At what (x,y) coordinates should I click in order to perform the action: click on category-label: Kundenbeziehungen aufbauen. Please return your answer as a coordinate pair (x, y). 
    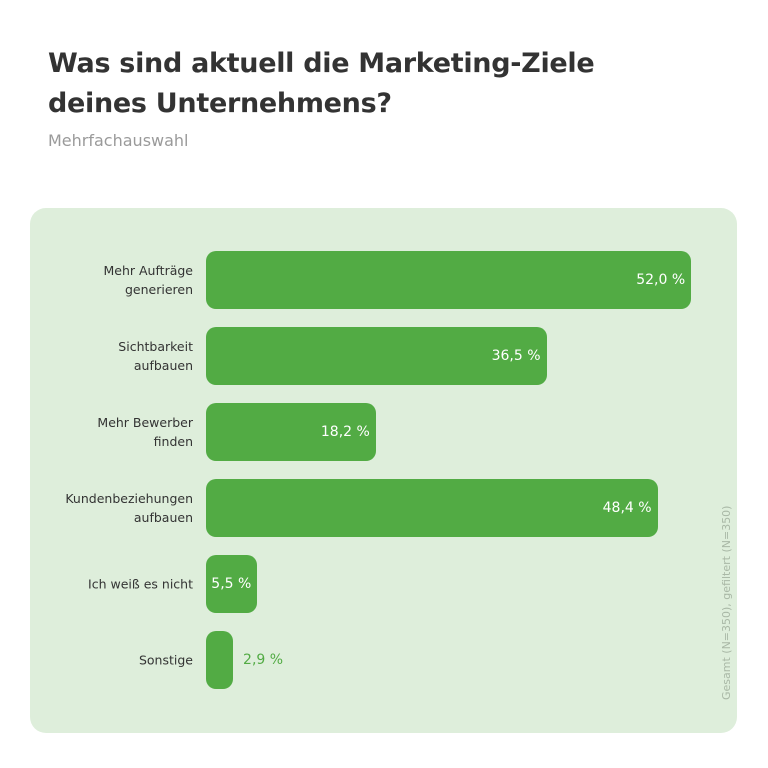
    Looking at the image, I should click on (129, 508).